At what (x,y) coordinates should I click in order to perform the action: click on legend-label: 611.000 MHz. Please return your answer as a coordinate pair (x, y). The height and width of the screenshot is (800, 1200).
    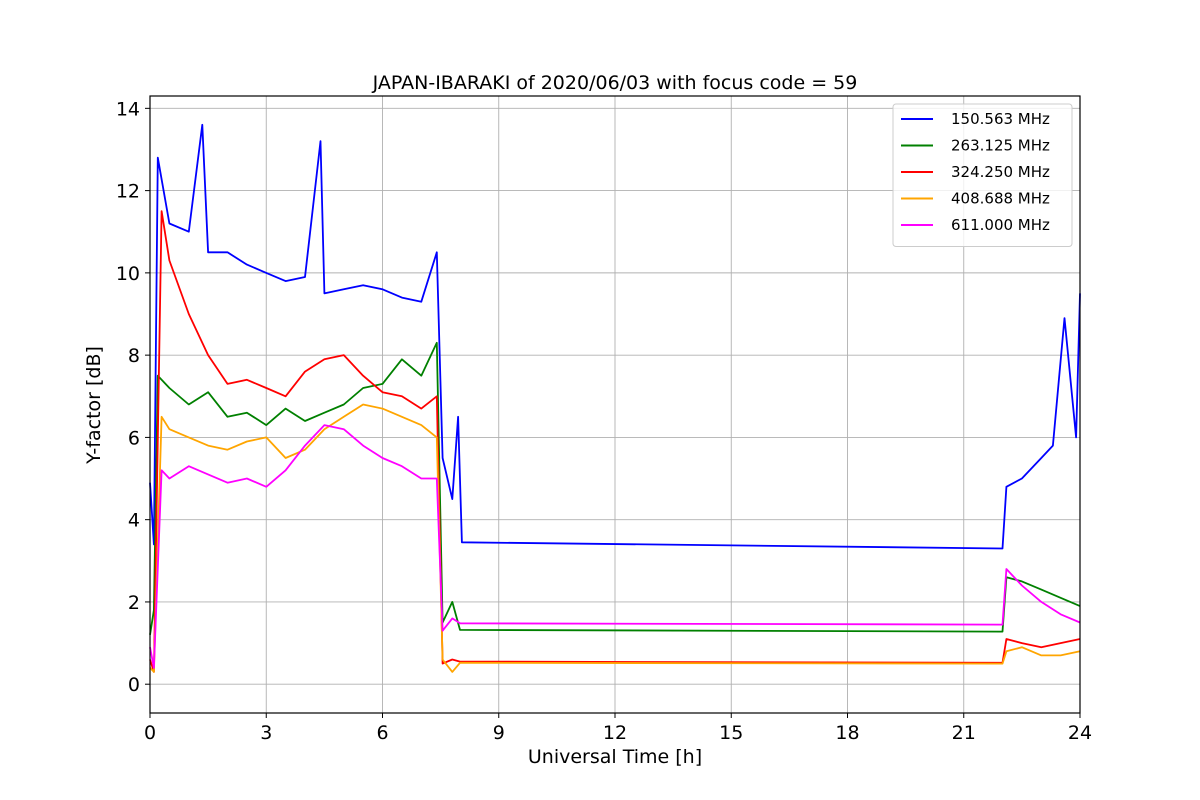
    Looking at the image, I should click on (1000, 225).